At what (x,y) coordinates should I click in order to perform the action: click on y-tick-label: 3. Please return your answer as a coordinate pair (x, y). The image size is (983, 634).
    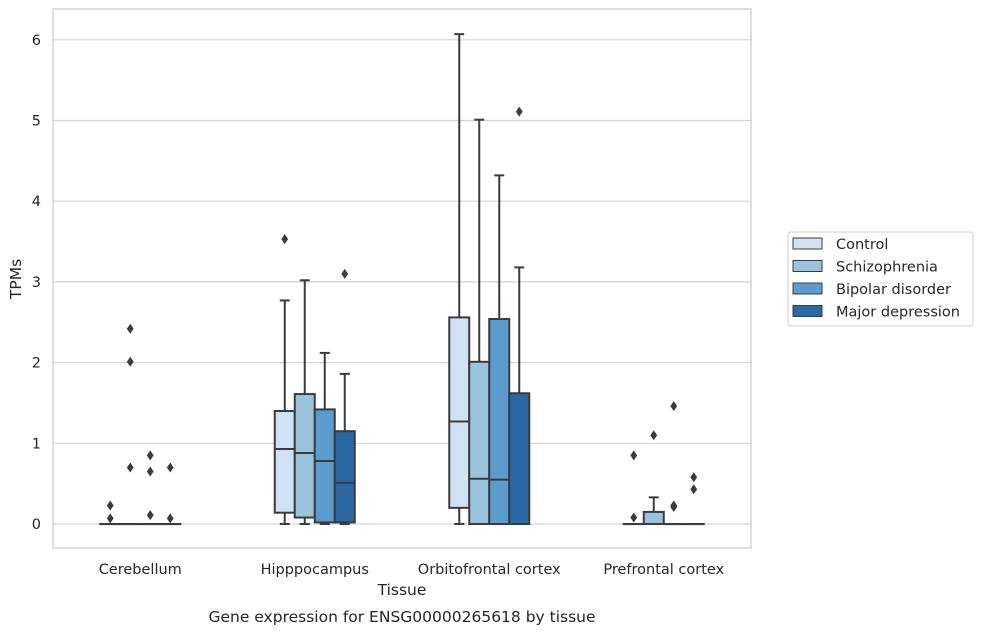
    Looking at the image, I should click on (36, 283).